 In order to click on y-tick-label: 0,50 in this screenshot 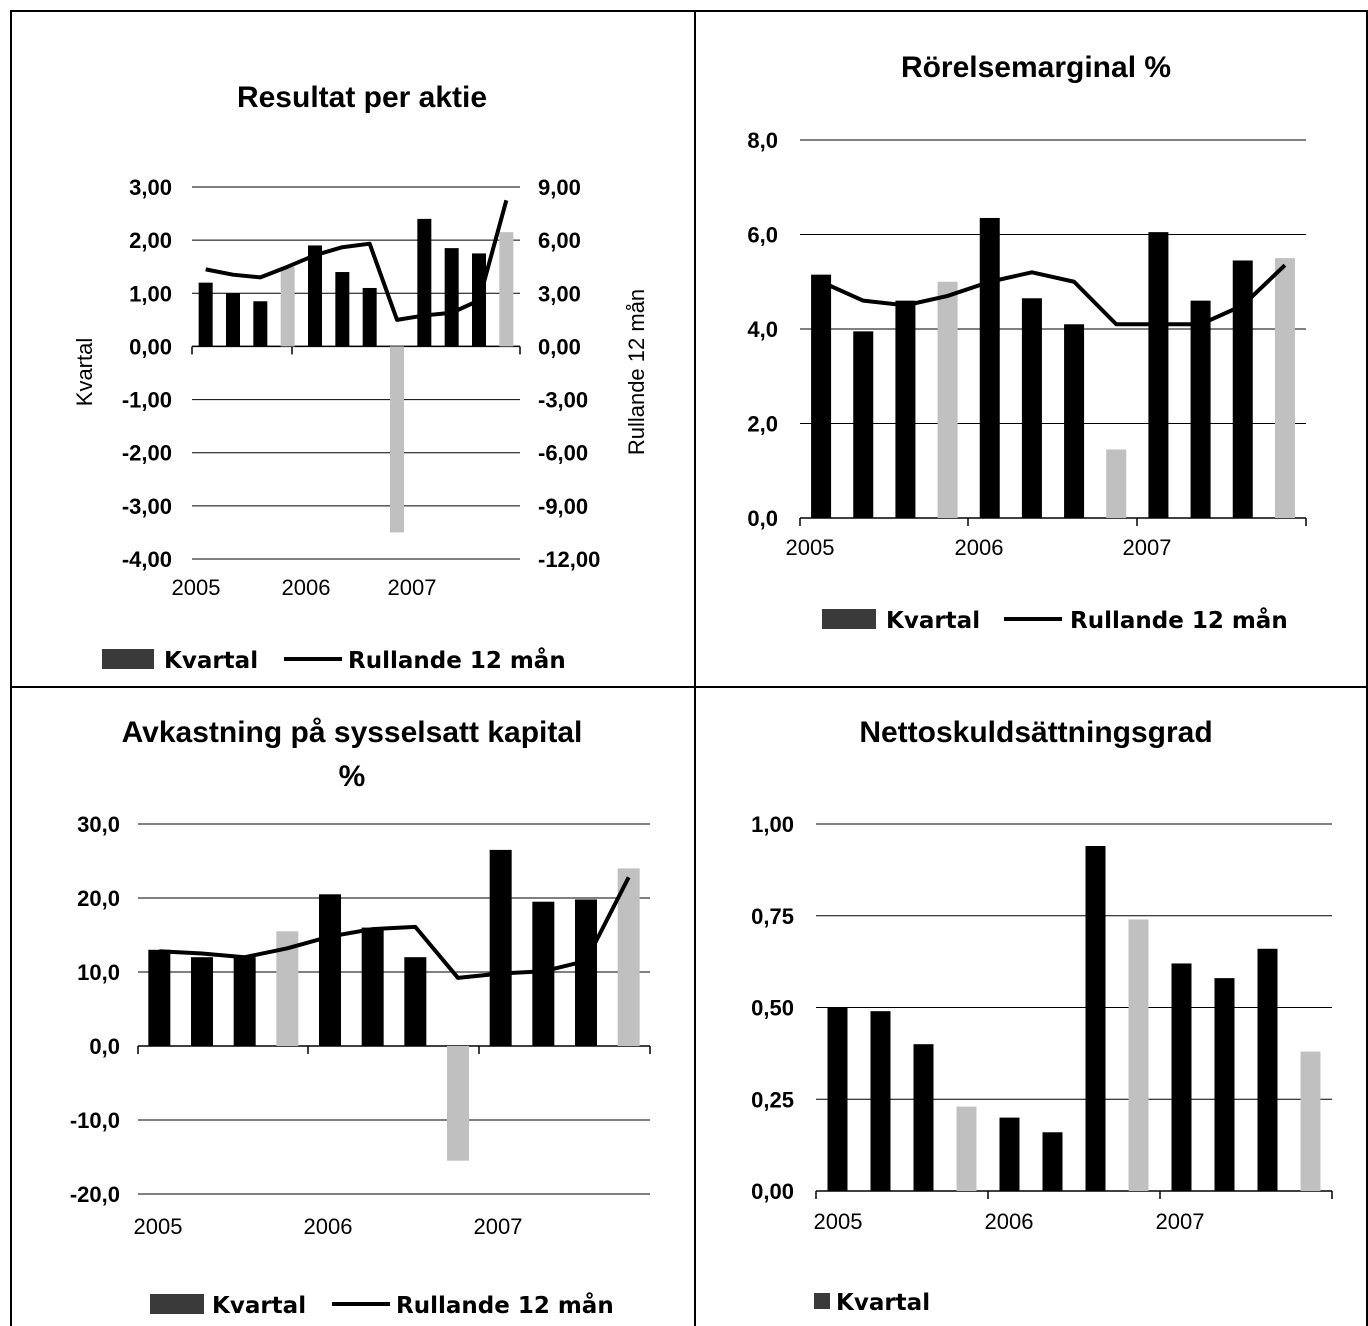, I will do `click(772, 1008)`.